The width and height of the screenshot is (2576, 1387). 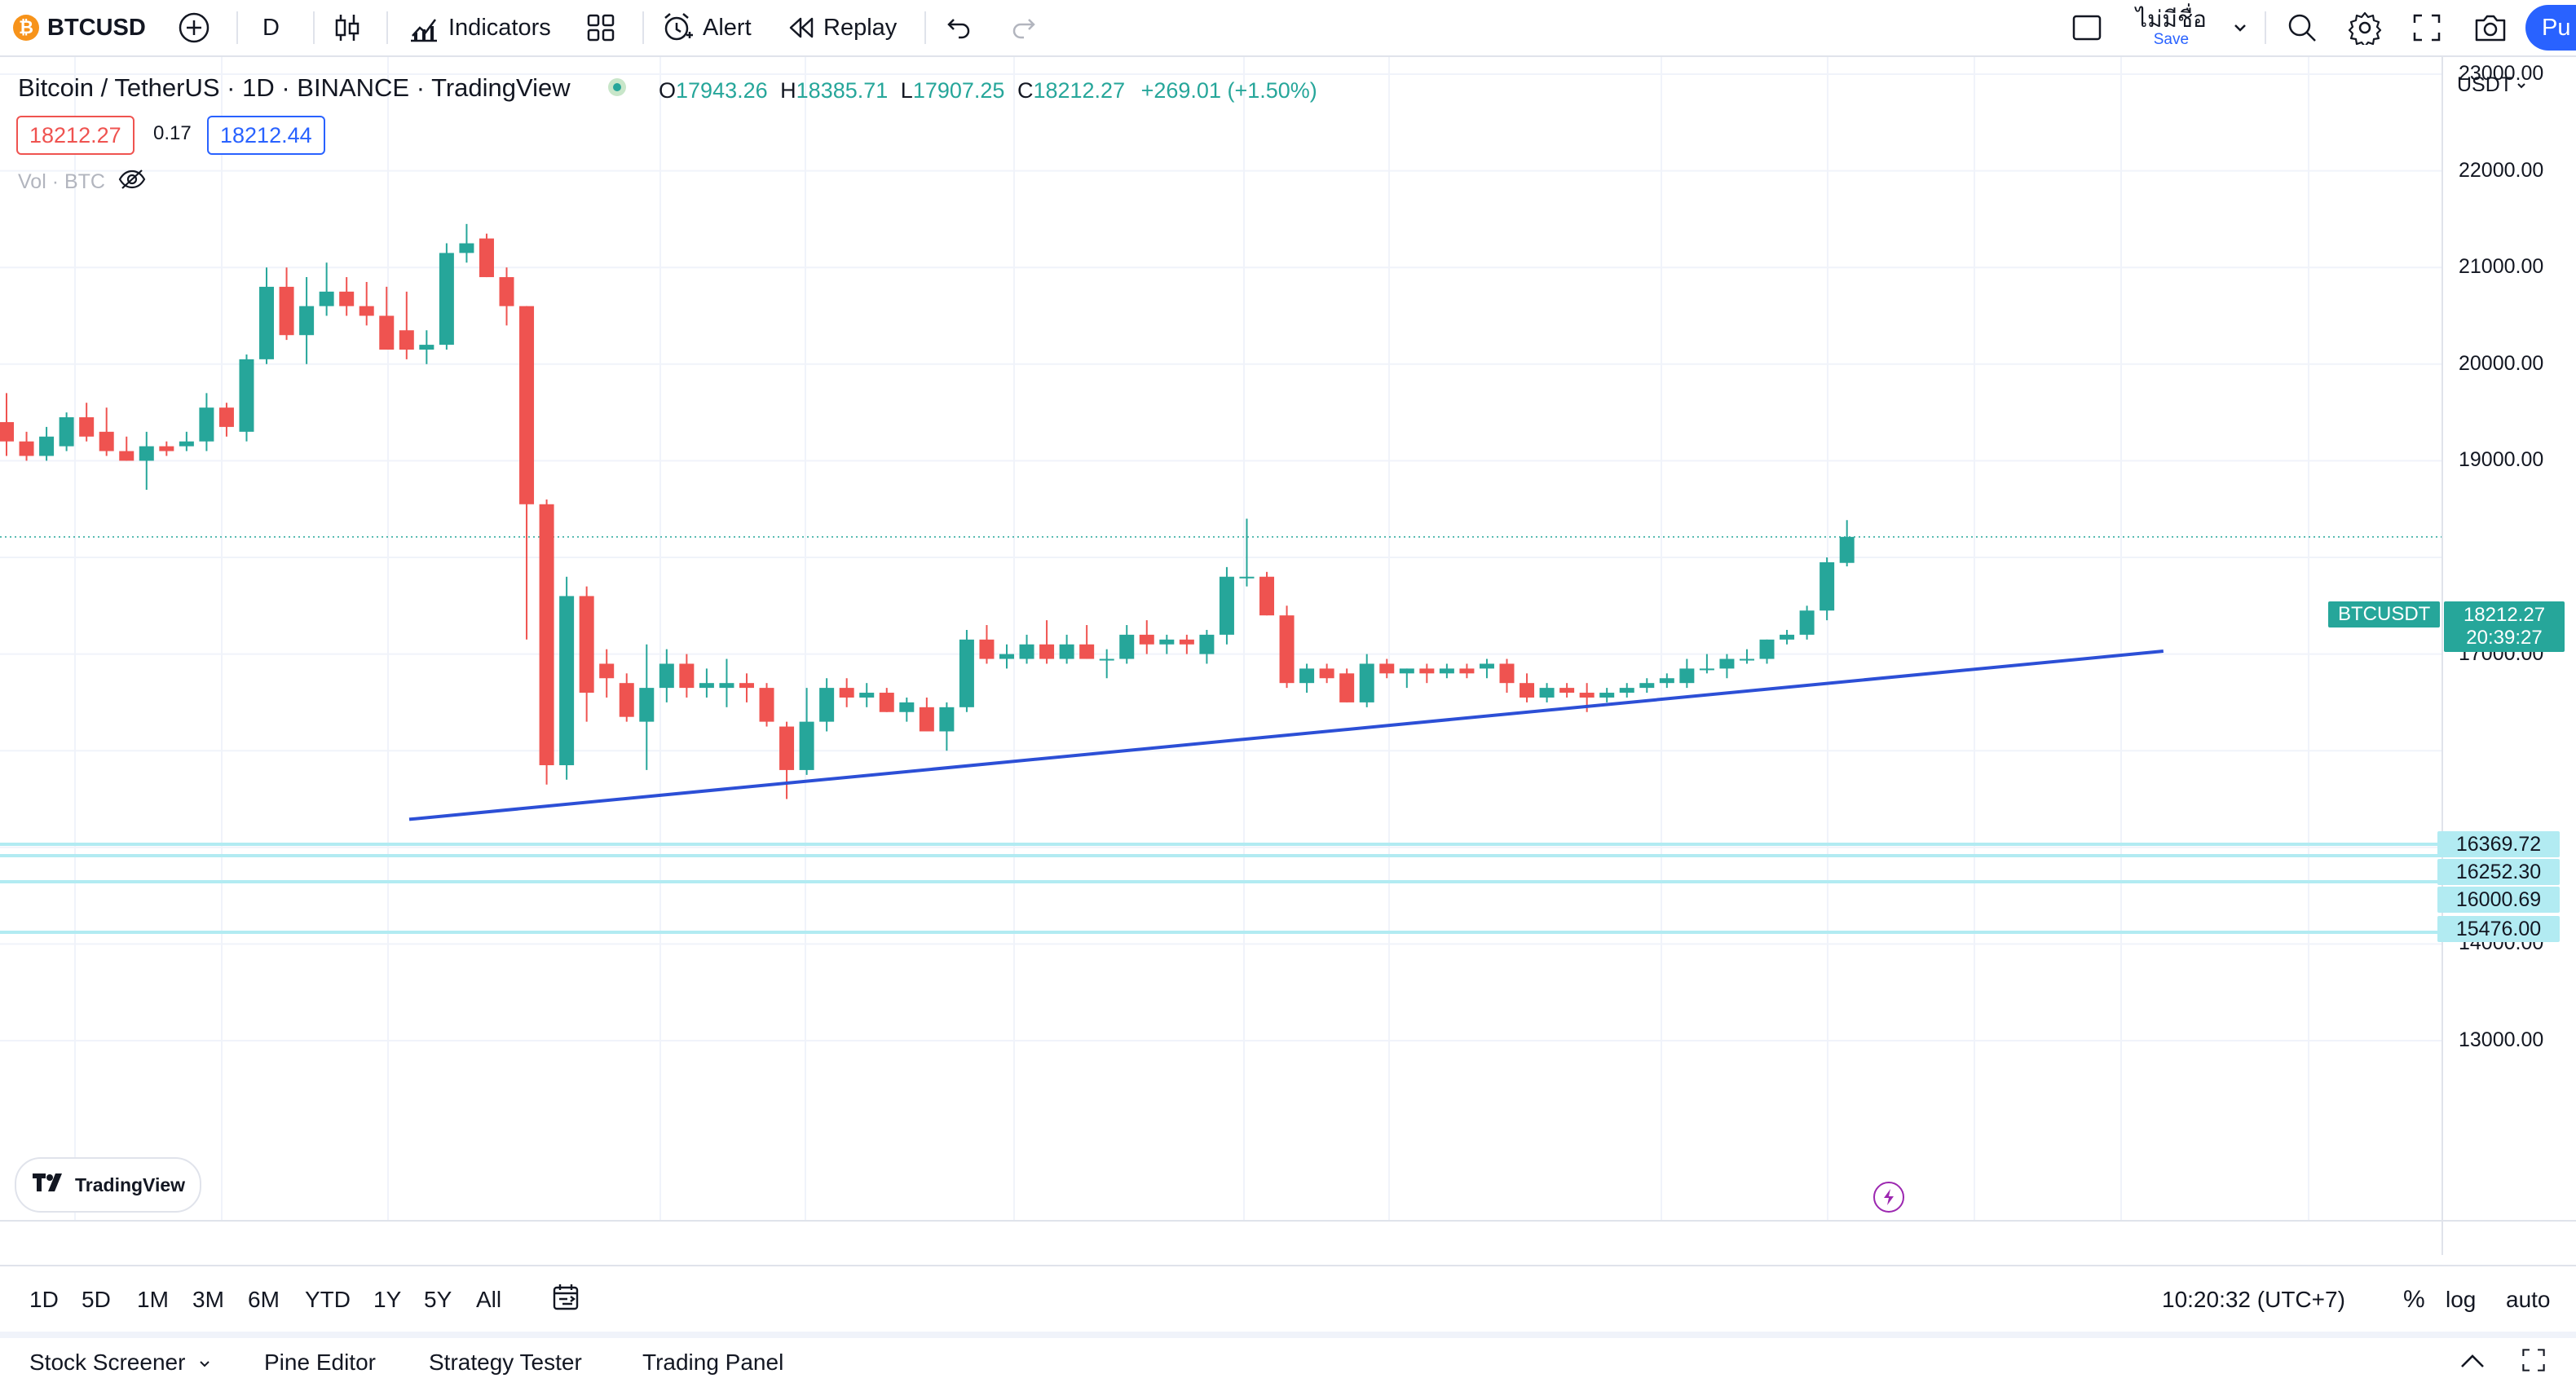 What do you see at coordinates (132, 182) in the screenshot?
I see `eye-hidden-icon` at bounding box center [132, 182].